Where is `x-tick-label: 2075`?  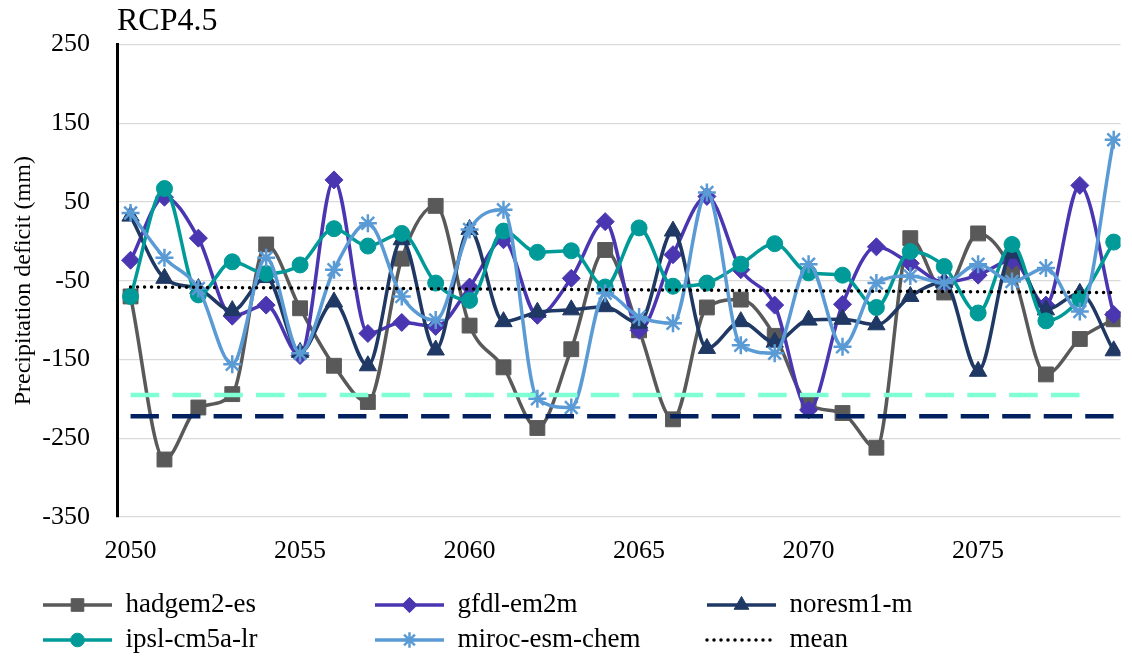 x-tick-label: 2075 is located at coordinates (978, 550).